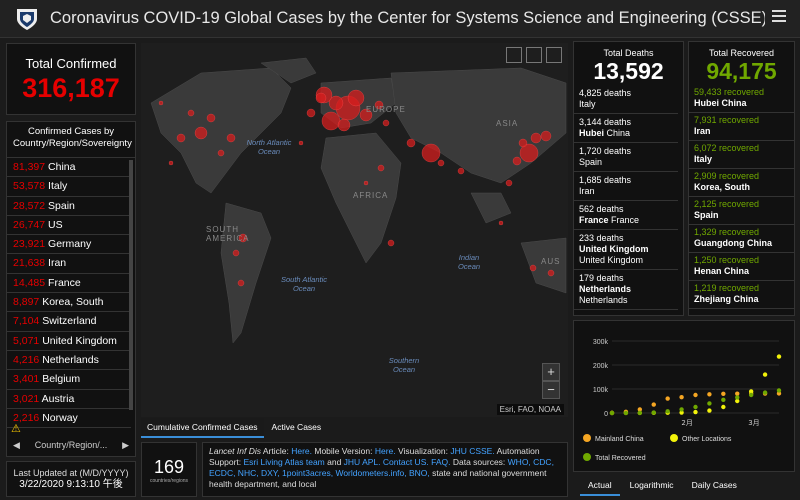 This screenshot has width=800, height=500. I want to click on list-item: 3,021 Austria, so click(69, 399).